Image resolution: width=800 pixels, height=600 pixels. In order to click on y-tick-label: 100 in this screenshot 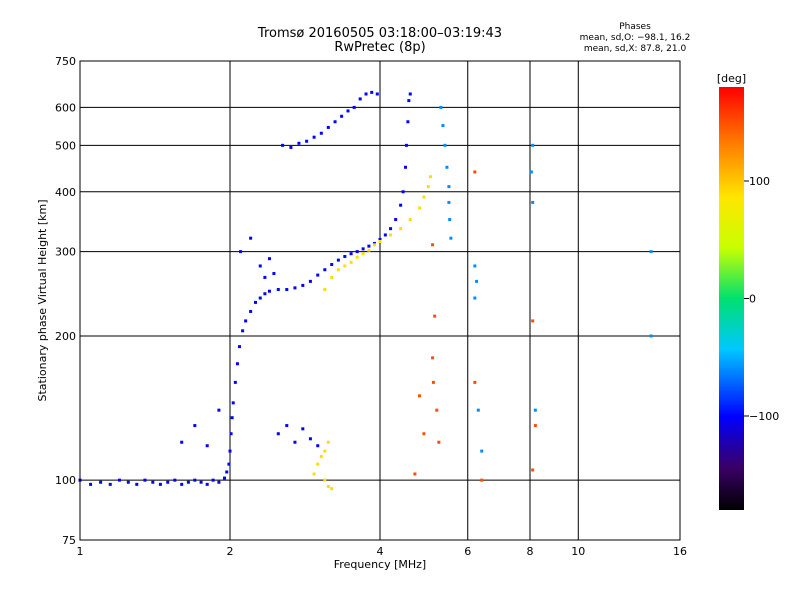, I will do `click(65, 480)`.